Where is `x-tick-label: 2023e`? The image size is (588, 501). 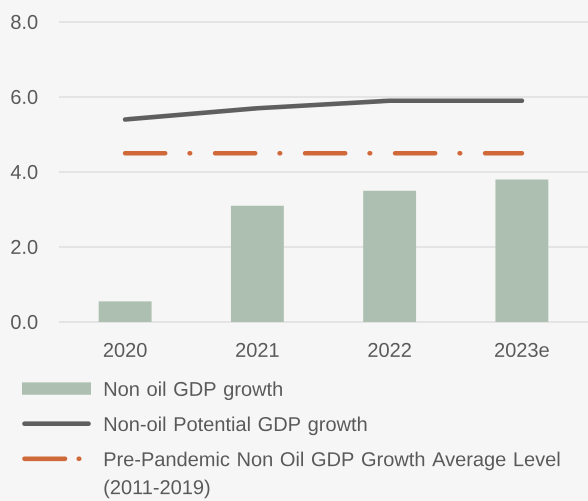
x-tick-label: 2023e is located at coordinates (522, 350).